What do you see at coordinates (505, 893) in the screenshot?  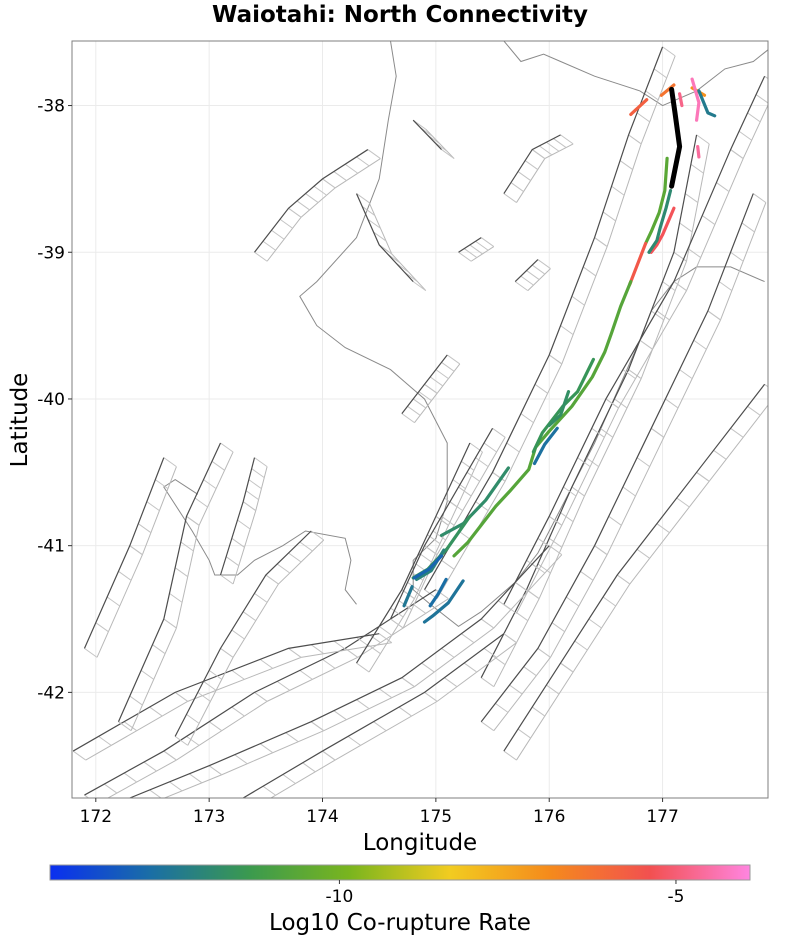 I see `colorbar-ticks: -10 -5` at bounding box center [505, 893].